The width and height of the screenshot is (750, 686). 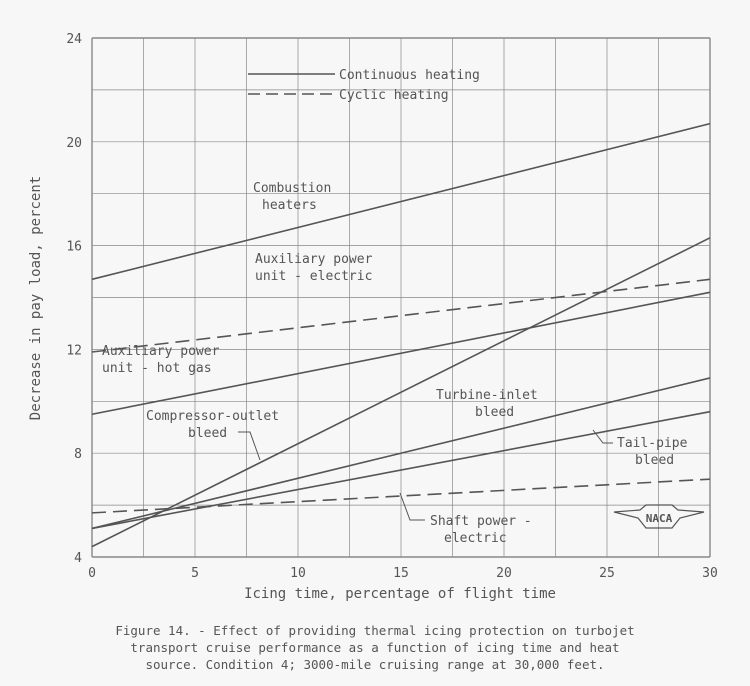 What do you see at coordinates (74, 350) in the screenshot?
I see `y-tick-label: 12` at bounding box center [74, 350].